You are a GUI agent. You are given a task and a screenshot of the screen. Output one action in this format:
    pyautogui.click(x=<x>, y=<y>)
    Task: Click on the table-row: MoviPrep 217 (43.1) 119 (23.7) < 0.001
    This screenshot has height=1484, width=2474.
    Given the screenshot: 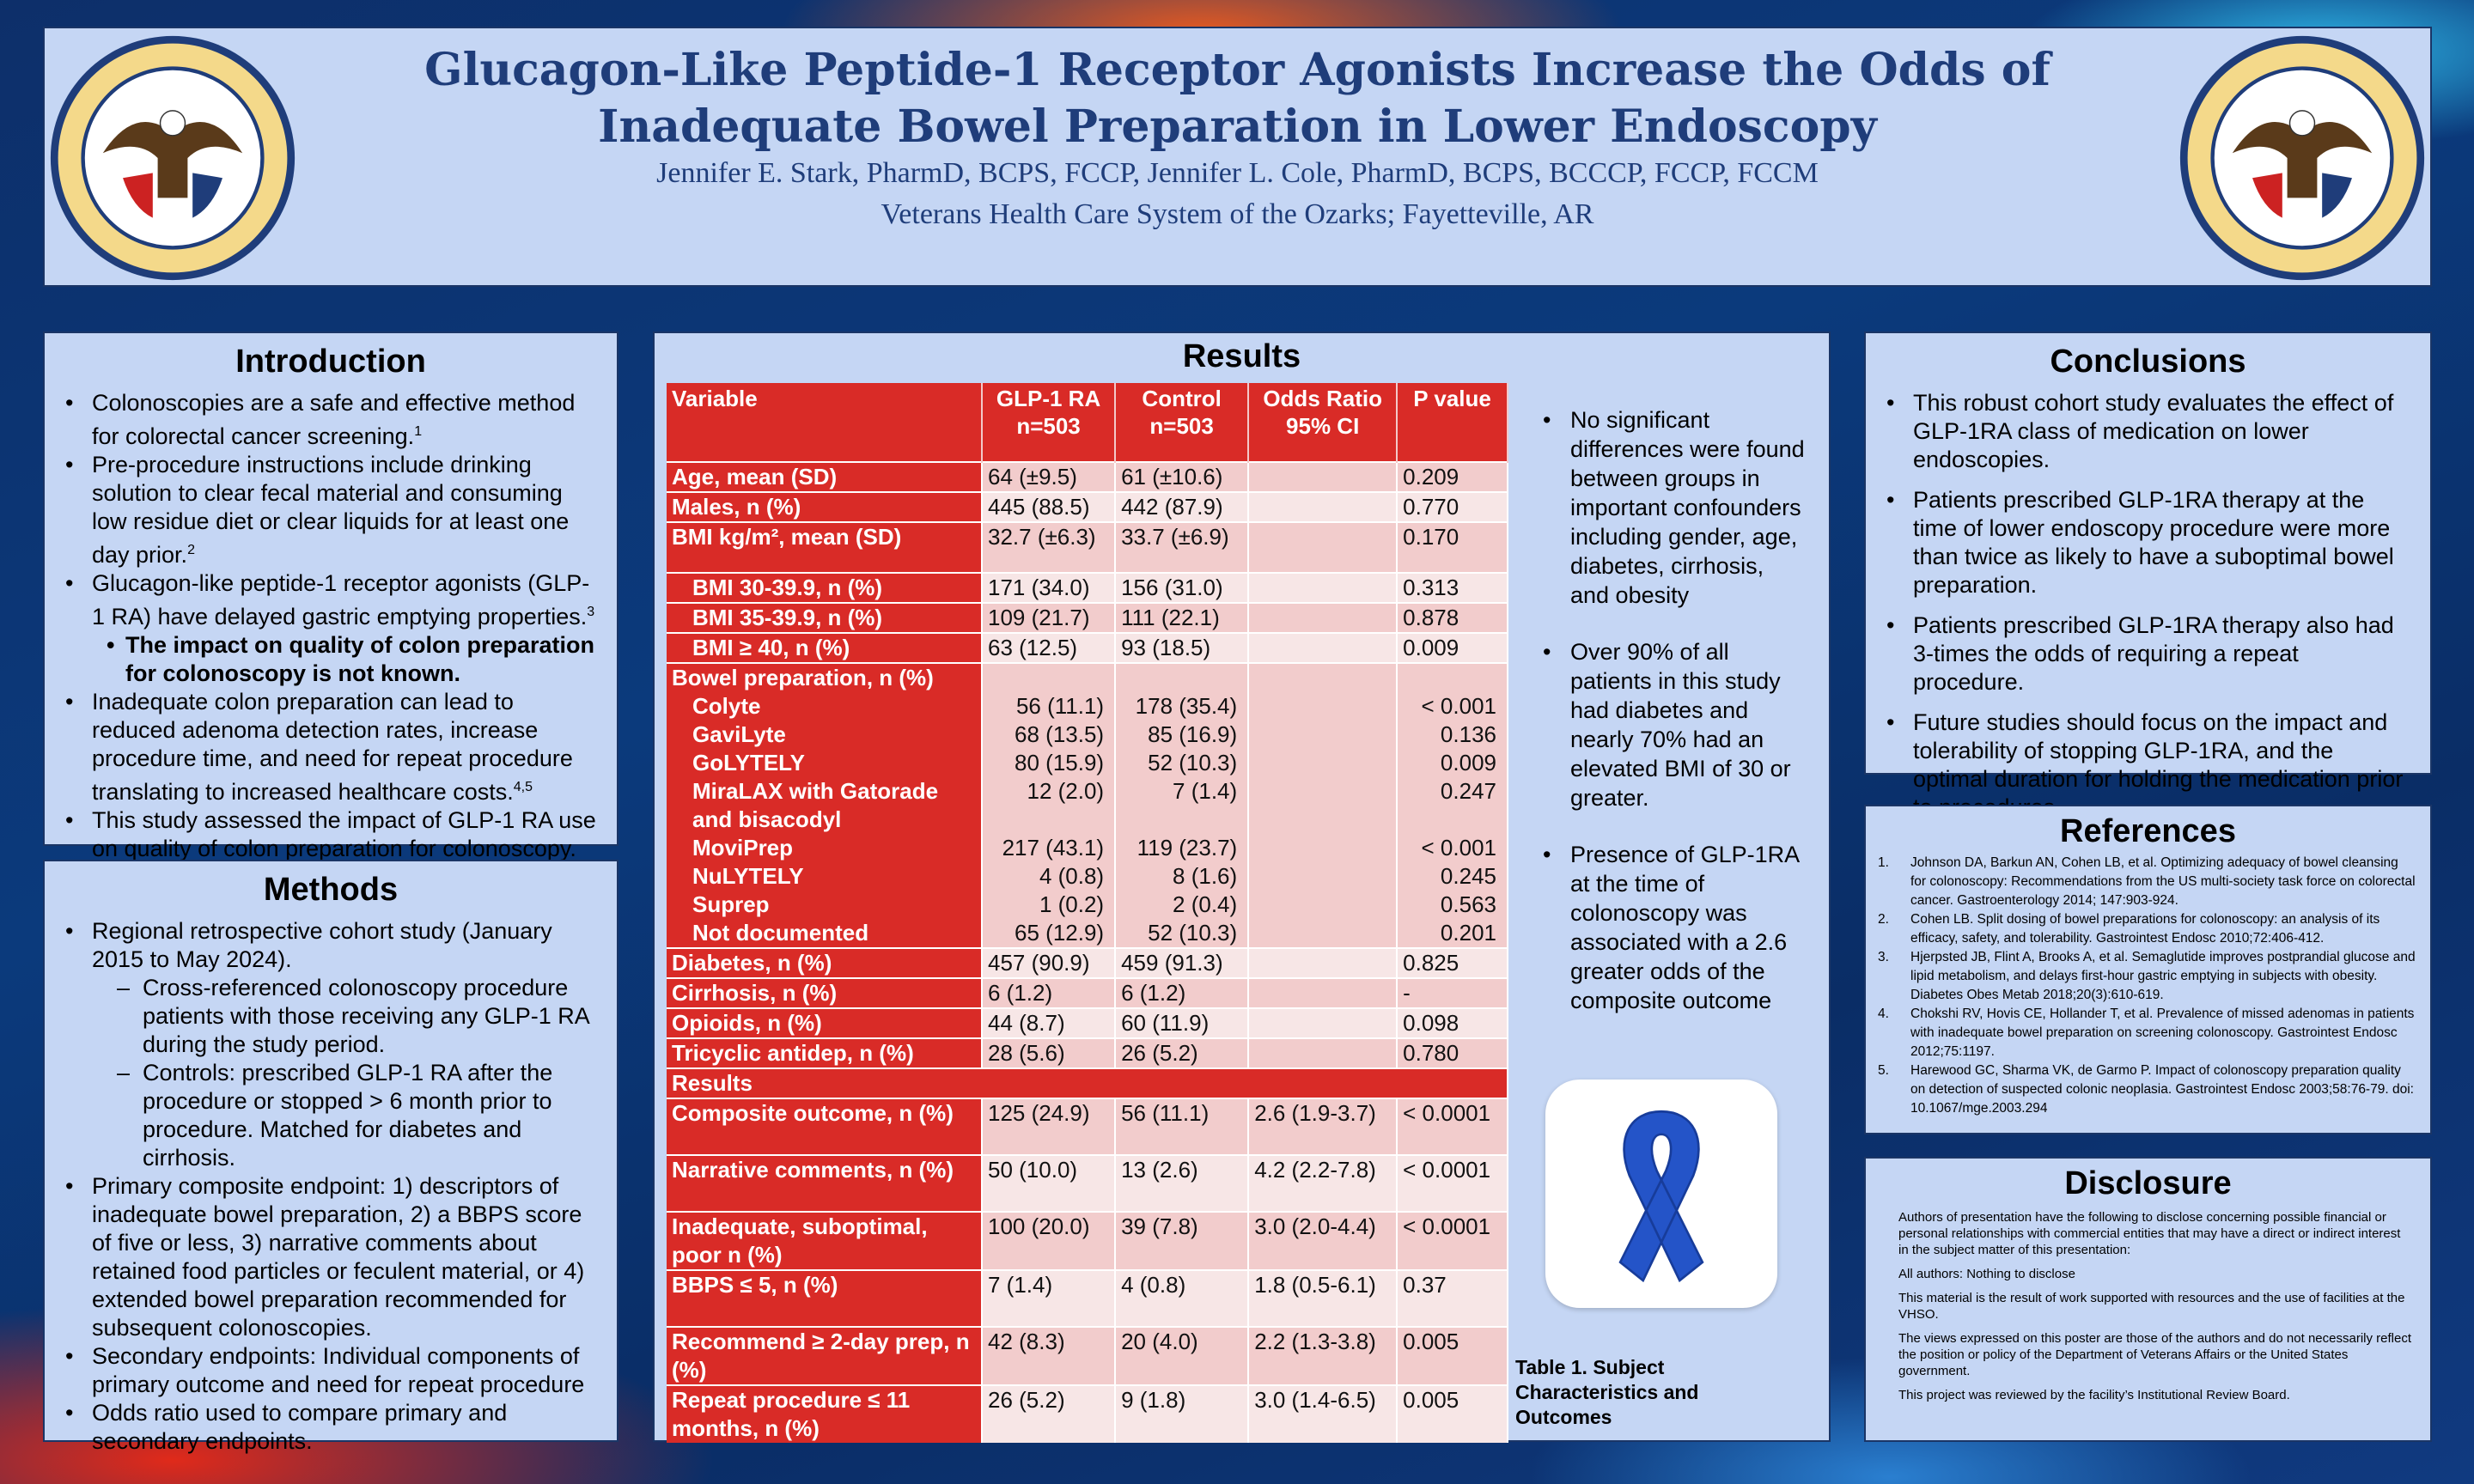 What is the action you would take?
    pyautogui.click(x=1087, y=848)
    